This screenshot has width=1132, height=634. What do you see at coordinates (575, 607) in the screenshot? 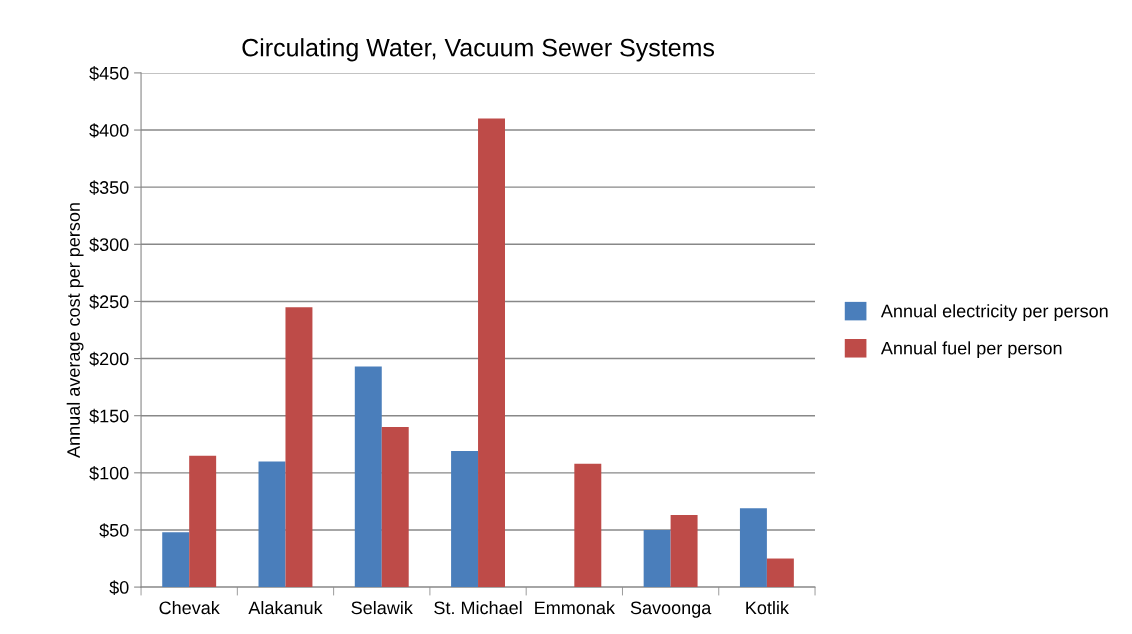
I see `x-tick-label: Emmonak` at bounding box center [575, 607].